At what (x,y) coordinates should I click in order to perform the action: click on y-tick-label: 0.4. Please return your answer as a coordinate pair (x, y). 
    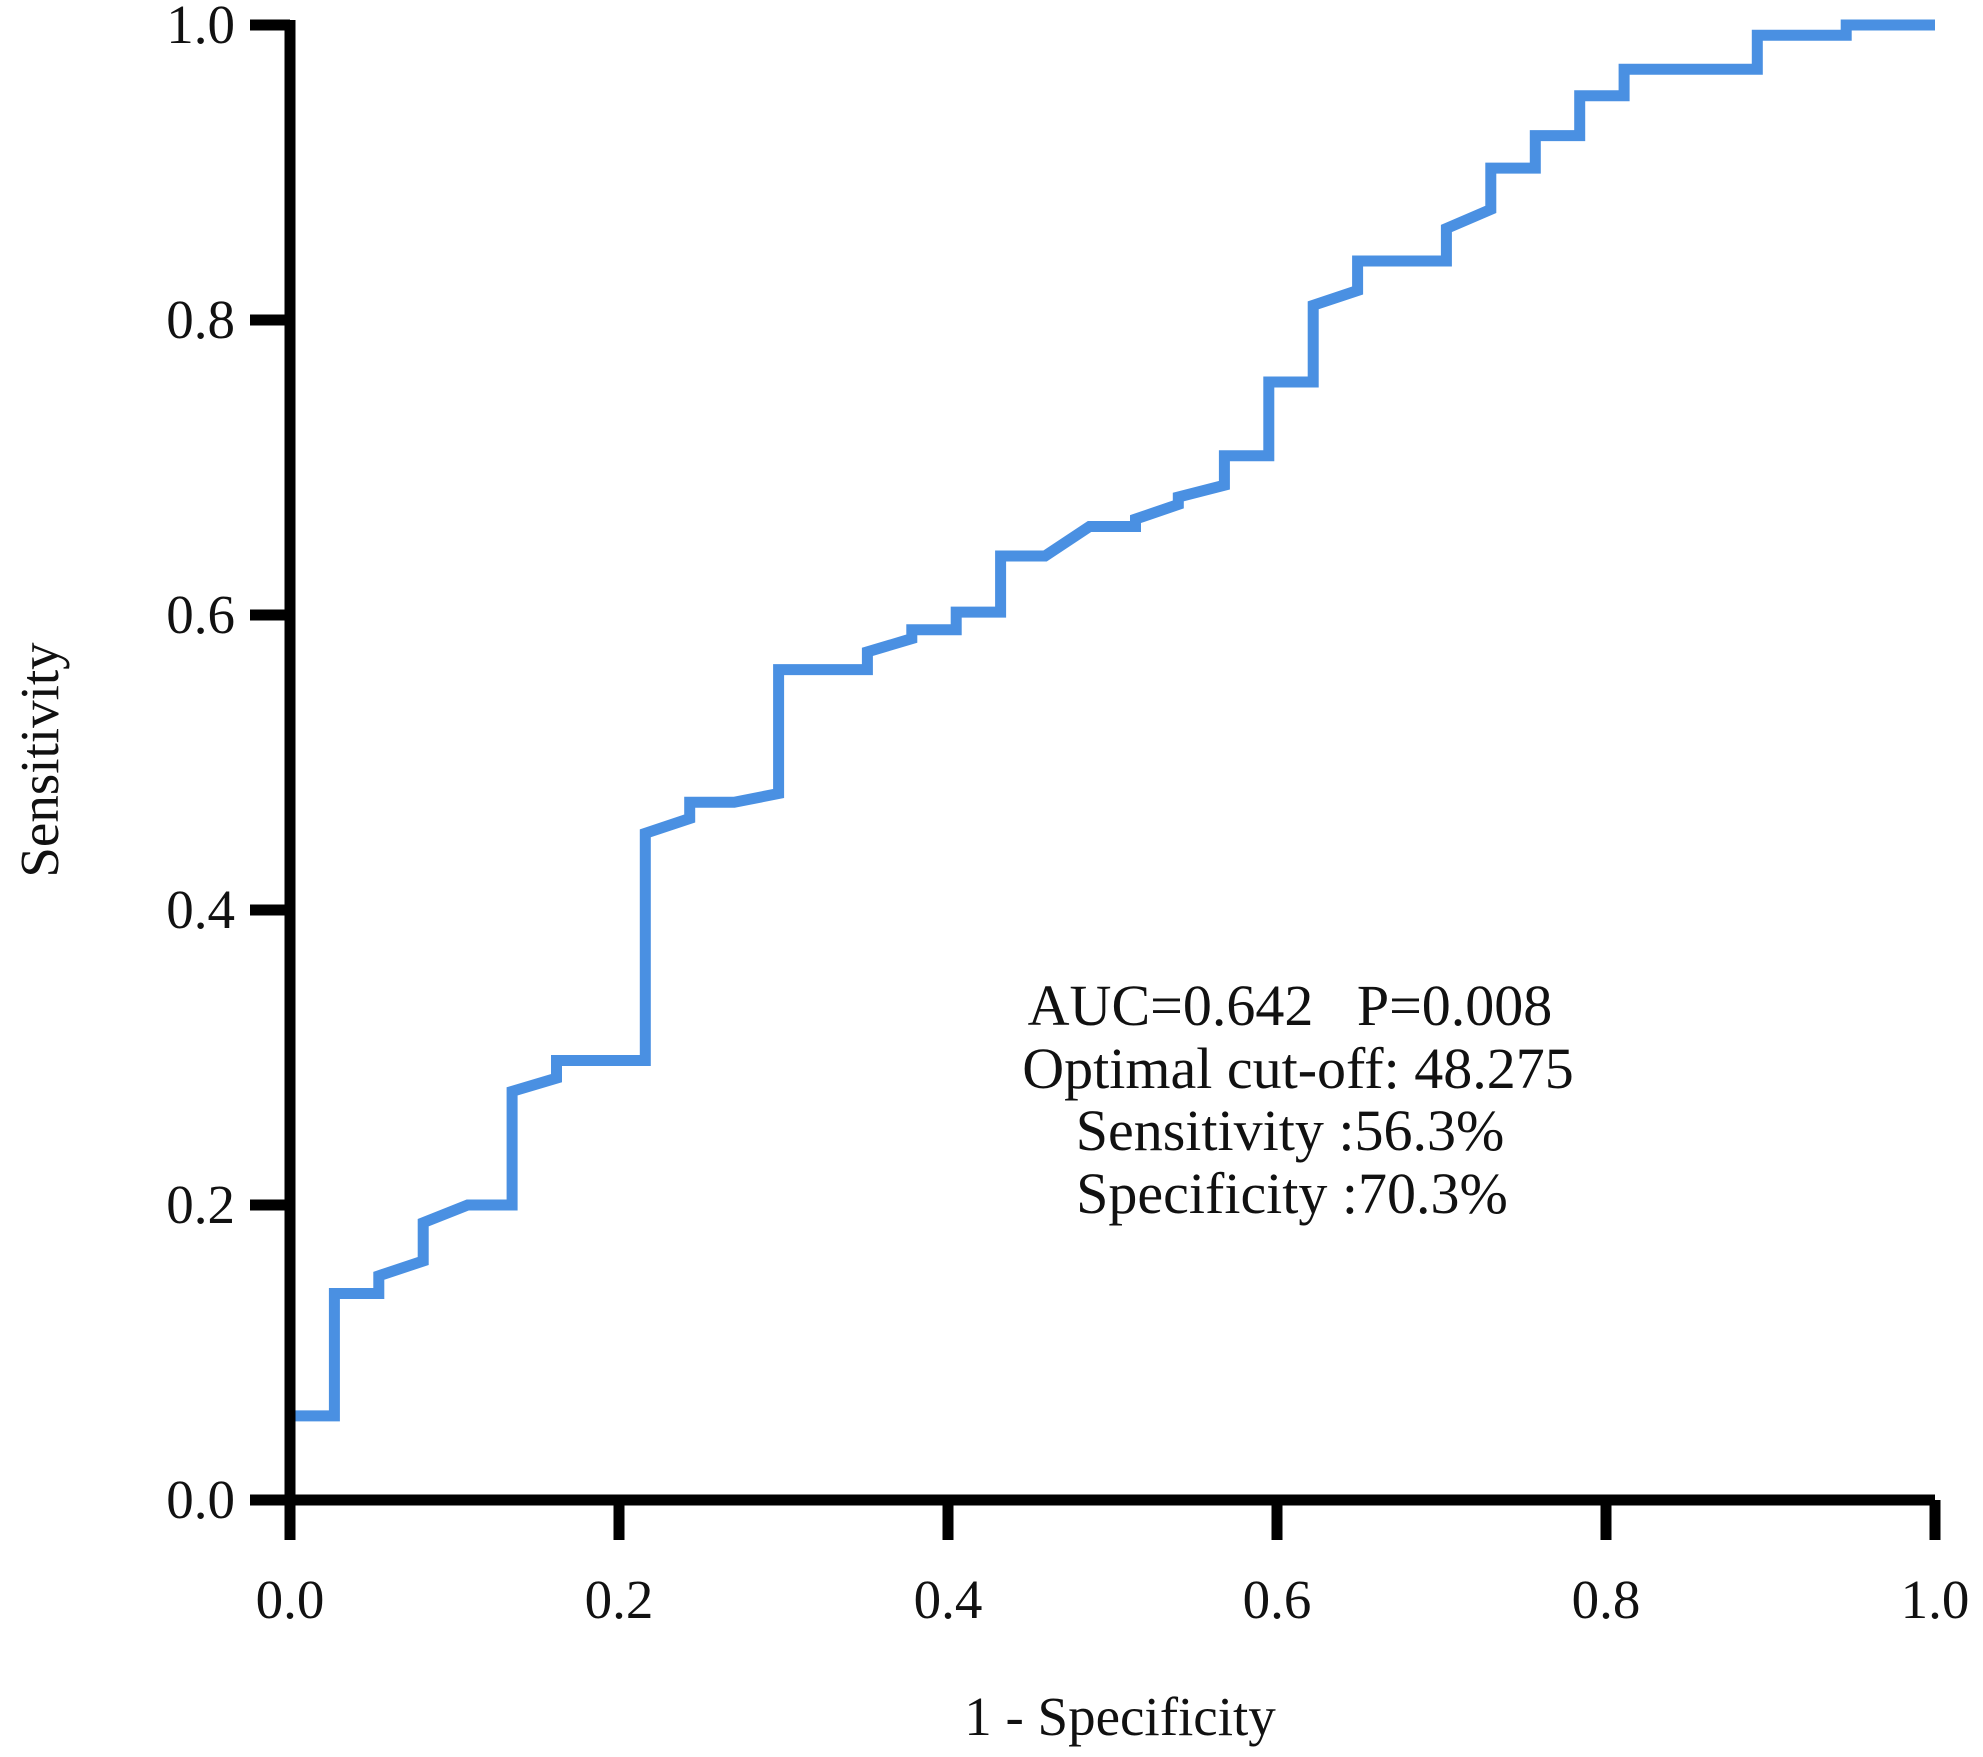
    Looking at the image, I should click on (200, 909).